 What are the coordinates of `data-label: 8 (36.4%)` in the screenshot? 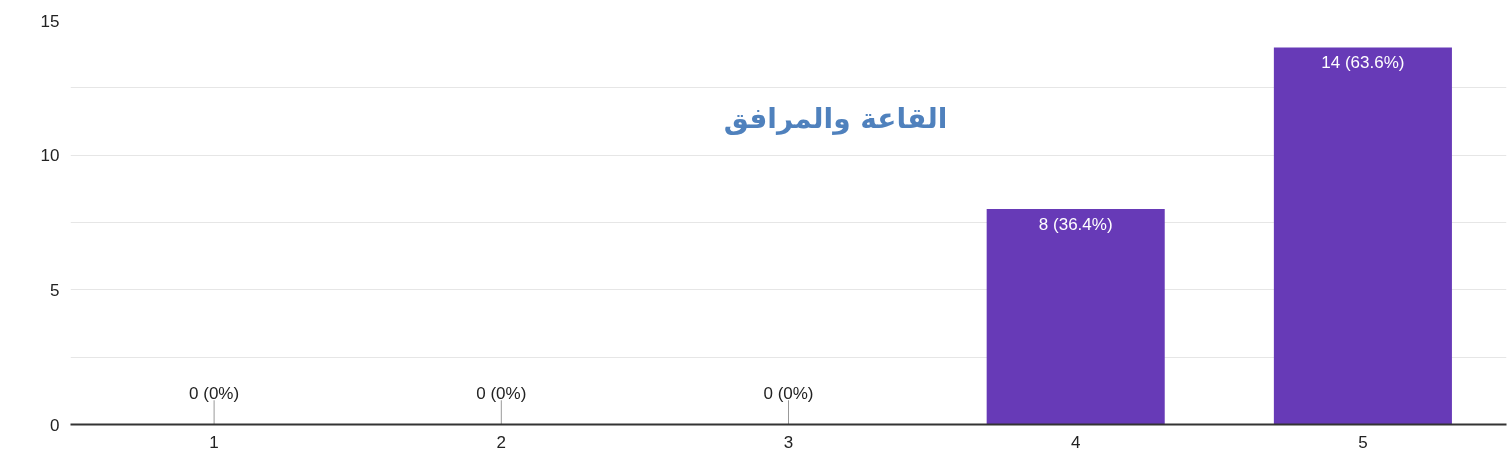 It's located at (1075, 225).